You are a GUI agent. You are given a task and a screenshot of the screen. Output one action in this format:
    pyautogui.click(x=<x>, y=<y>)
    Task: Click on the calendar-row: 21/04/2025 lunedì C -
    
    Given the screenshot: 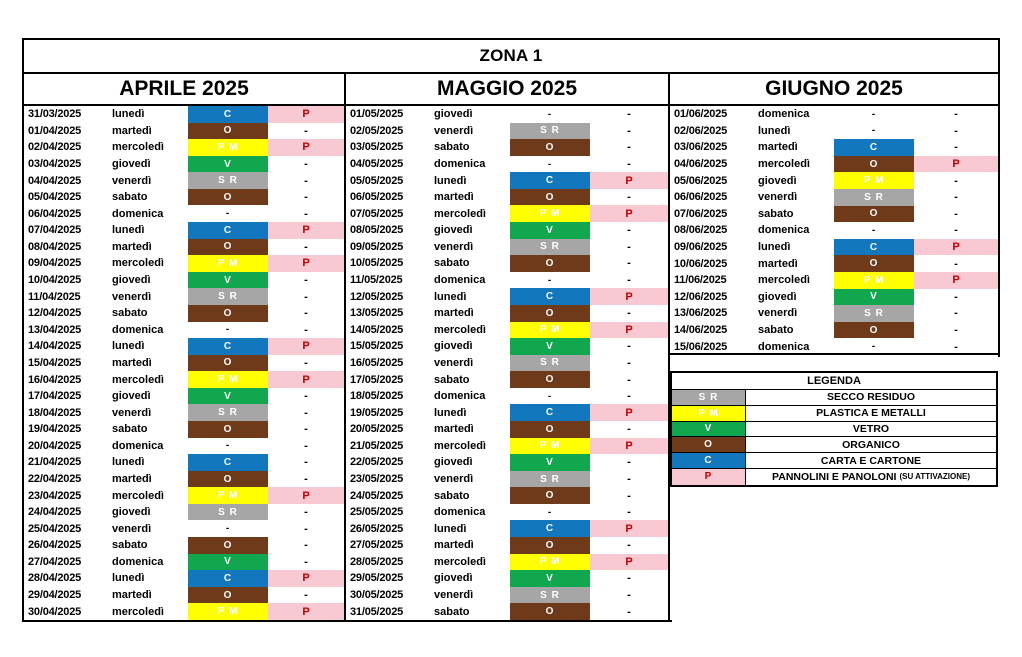 What is the action you would take?
    pyautogui.click(x=184, y=462)
    